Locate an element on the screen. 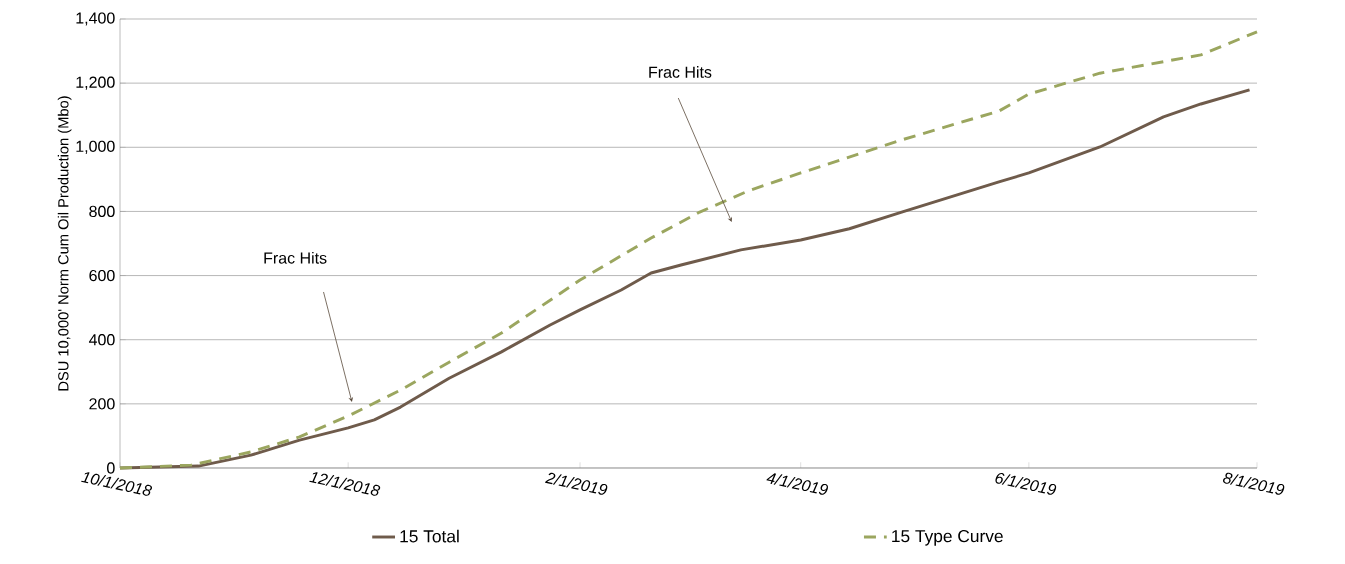  y-axis-title: DSU 10,000' Norm Cum Oil Production (Mbo) is located at coordinates (64, 243).